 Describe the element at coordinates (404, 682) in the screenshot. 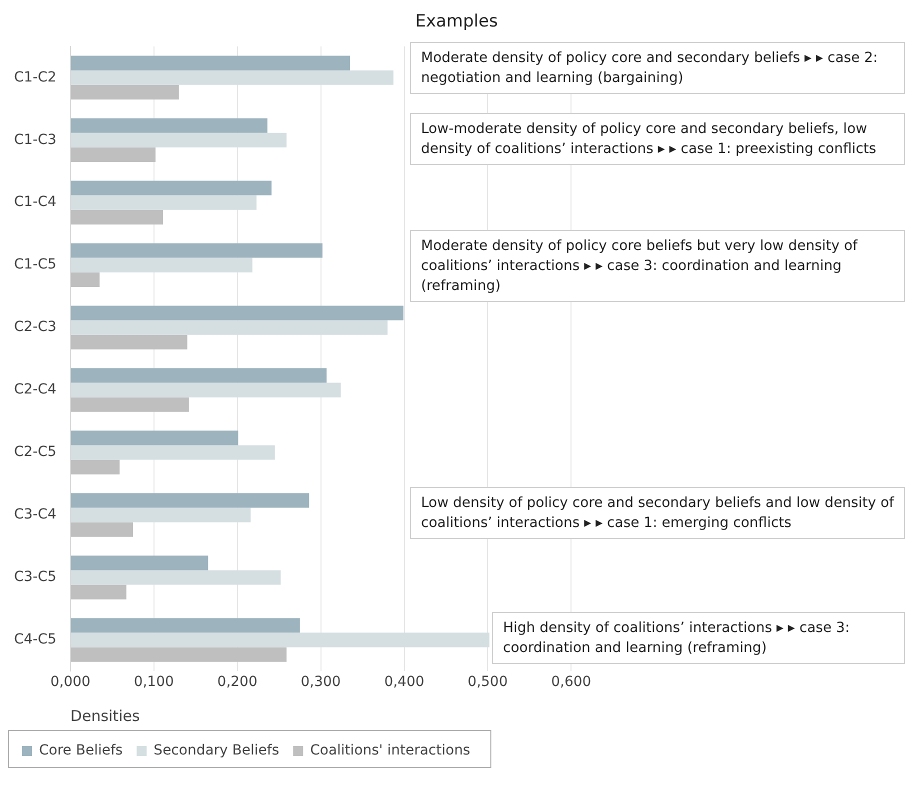

I see `x-tick-label: 0,400` at that location.